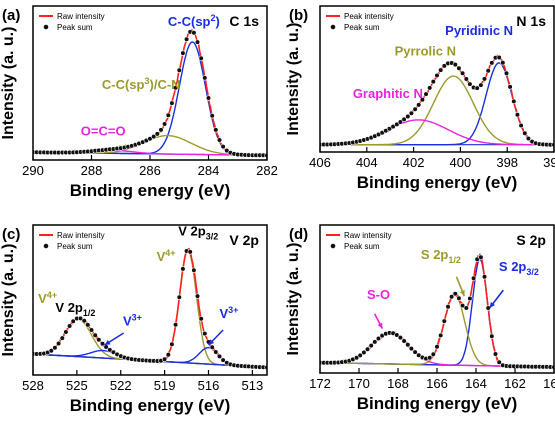 The width and height of the screenshot is (555, 442). What do you see at coordinates (532, 272) in the screenshot?
I see `annotation-subscript: 3/2` at bounding box center [532, 272].